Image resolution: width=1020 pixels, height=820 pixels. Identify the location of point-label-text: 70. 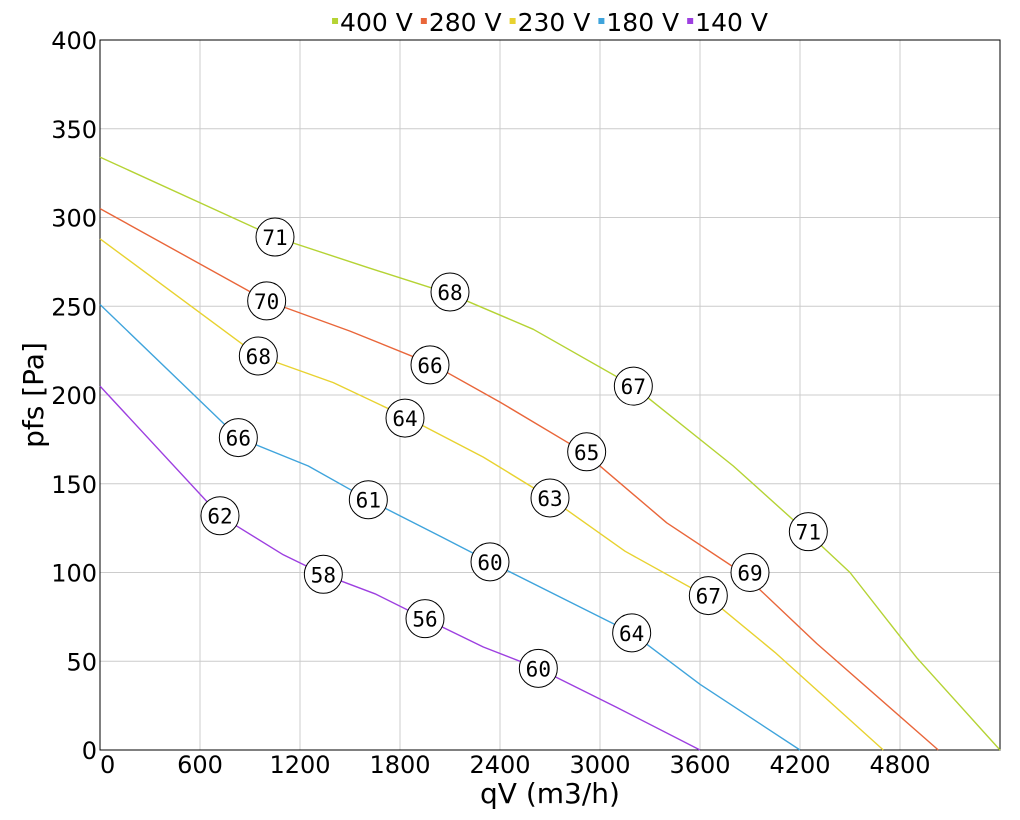
(266, 302).